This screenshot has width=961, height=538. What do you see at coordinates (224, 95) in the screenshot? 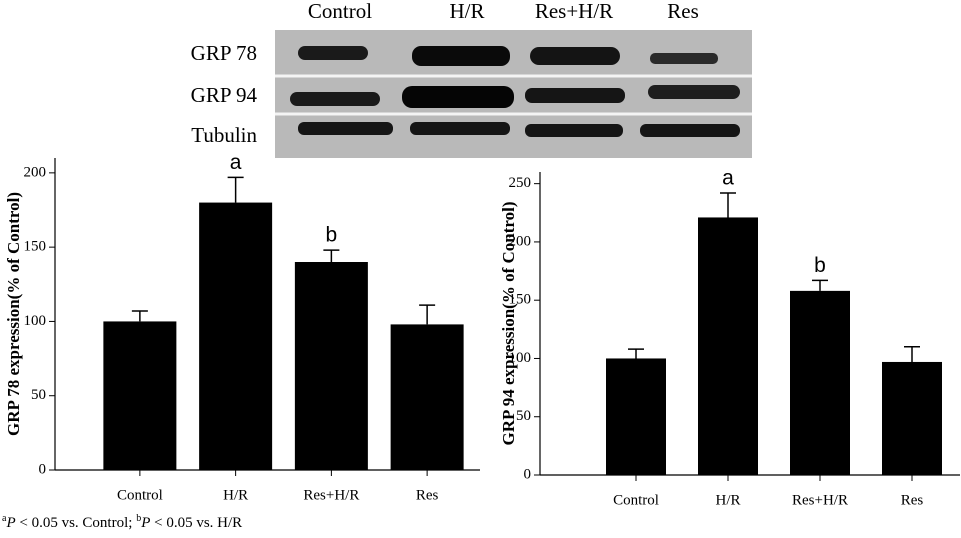
I see `row-label: GRP 94` at bounding box center [224, 95].